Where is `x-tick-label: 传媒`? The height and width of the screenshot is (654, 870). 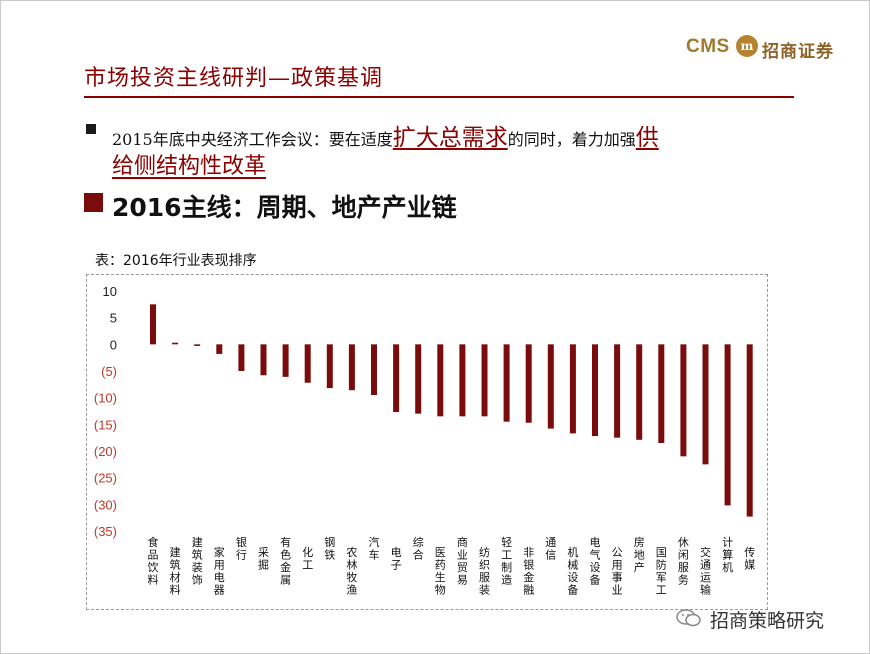 x-tick-label: 传媒 is located at coordinates (749, 559).